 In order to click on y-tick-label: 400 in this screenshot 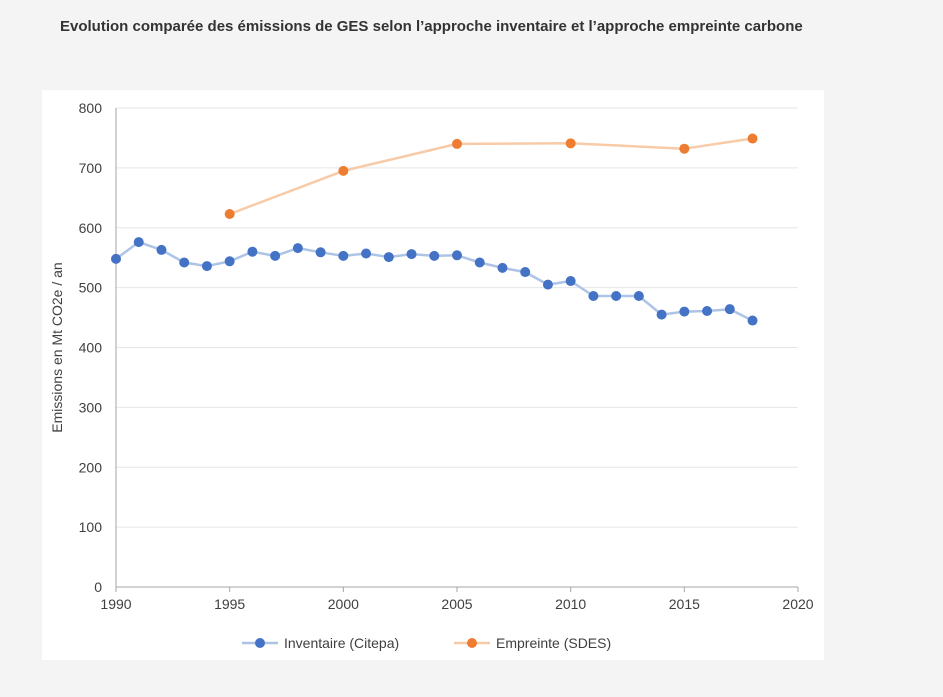, I will do `click(91, 348)`.